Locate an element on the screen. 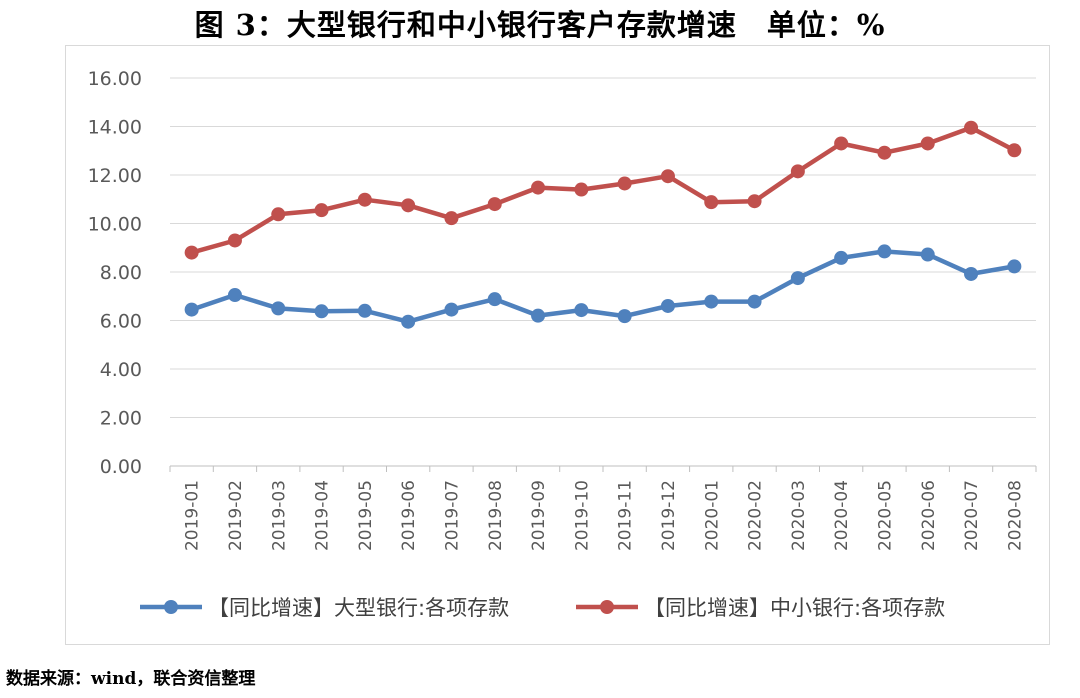  x-tick-label: 2019-06 is located at coordinates (409, 515).